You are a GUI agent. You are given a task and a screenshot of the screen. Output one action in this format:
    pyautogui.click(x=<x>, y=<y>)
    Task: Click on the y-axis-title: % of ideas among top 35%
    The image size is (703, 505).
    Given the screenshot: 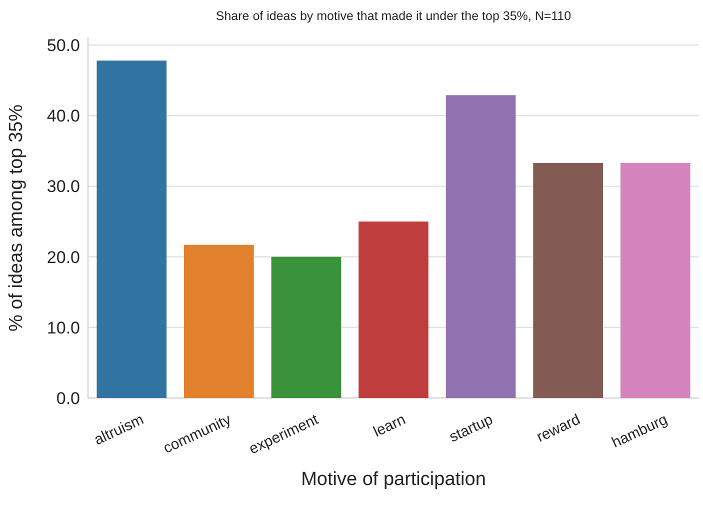 What is the action you would take?
    pyautogui.click(x=16, y=218)
    